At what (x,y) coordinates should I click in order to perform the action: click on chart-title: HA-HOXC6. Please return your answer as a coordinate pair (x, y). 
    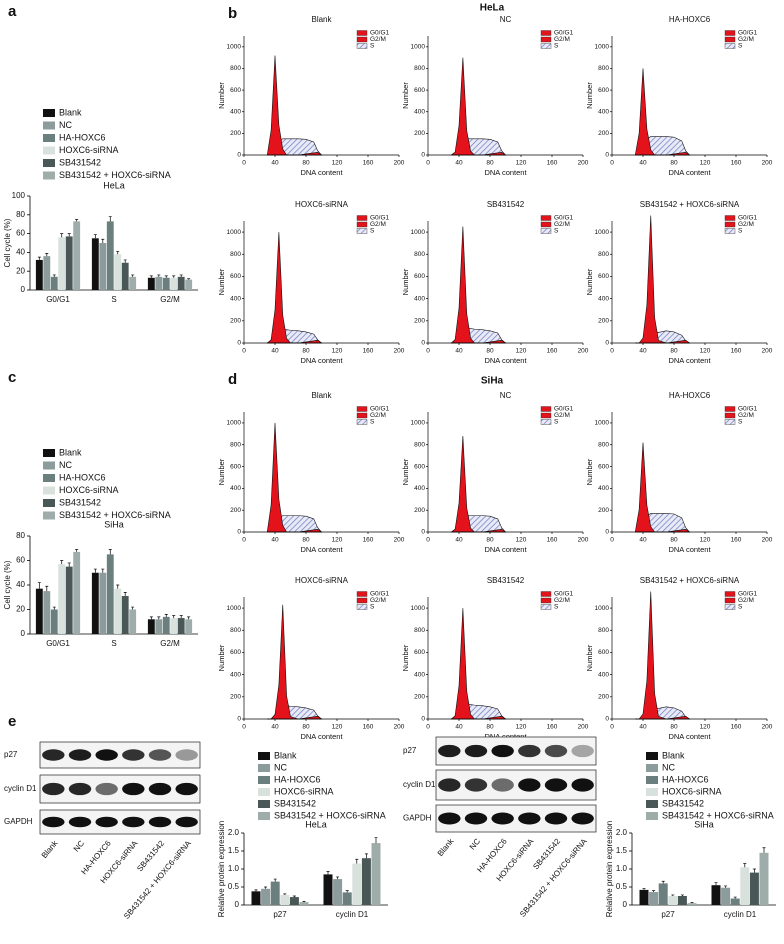
    Looking at the image, I should click on (690, 395).